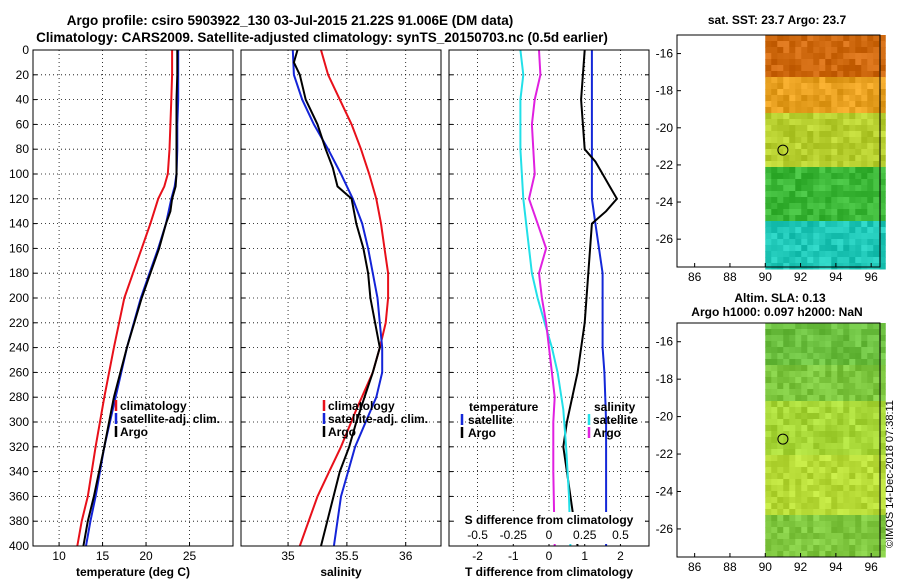 Image resolution: width=900 pixels, height=580 pixels. I want to click on series-line-s-satellite, so click(545, 298).